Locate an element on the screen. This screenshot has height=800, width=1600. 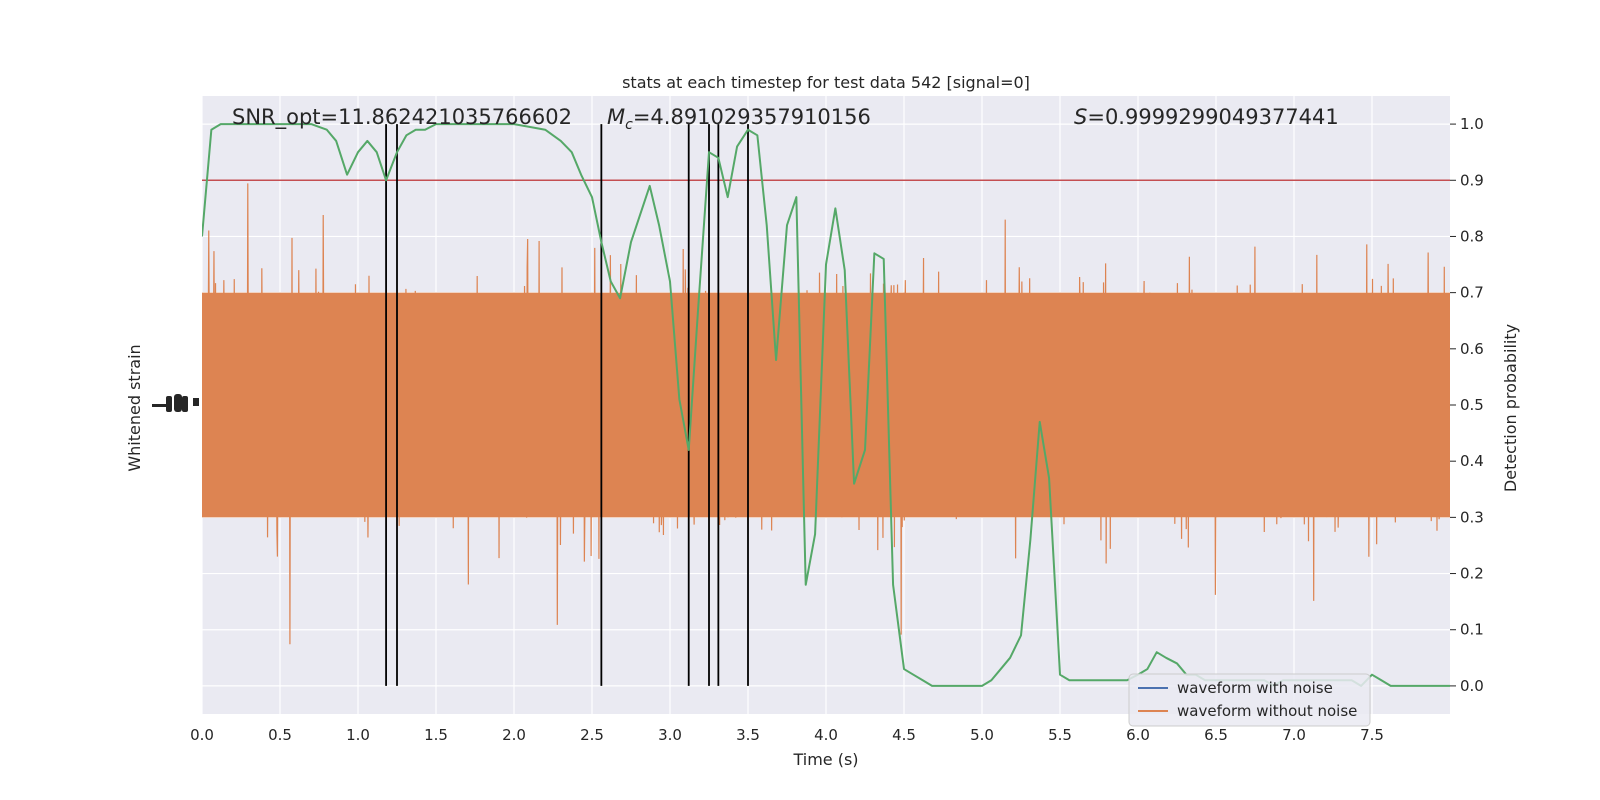
score-symbol: S is located at coordinates (1080, 117).